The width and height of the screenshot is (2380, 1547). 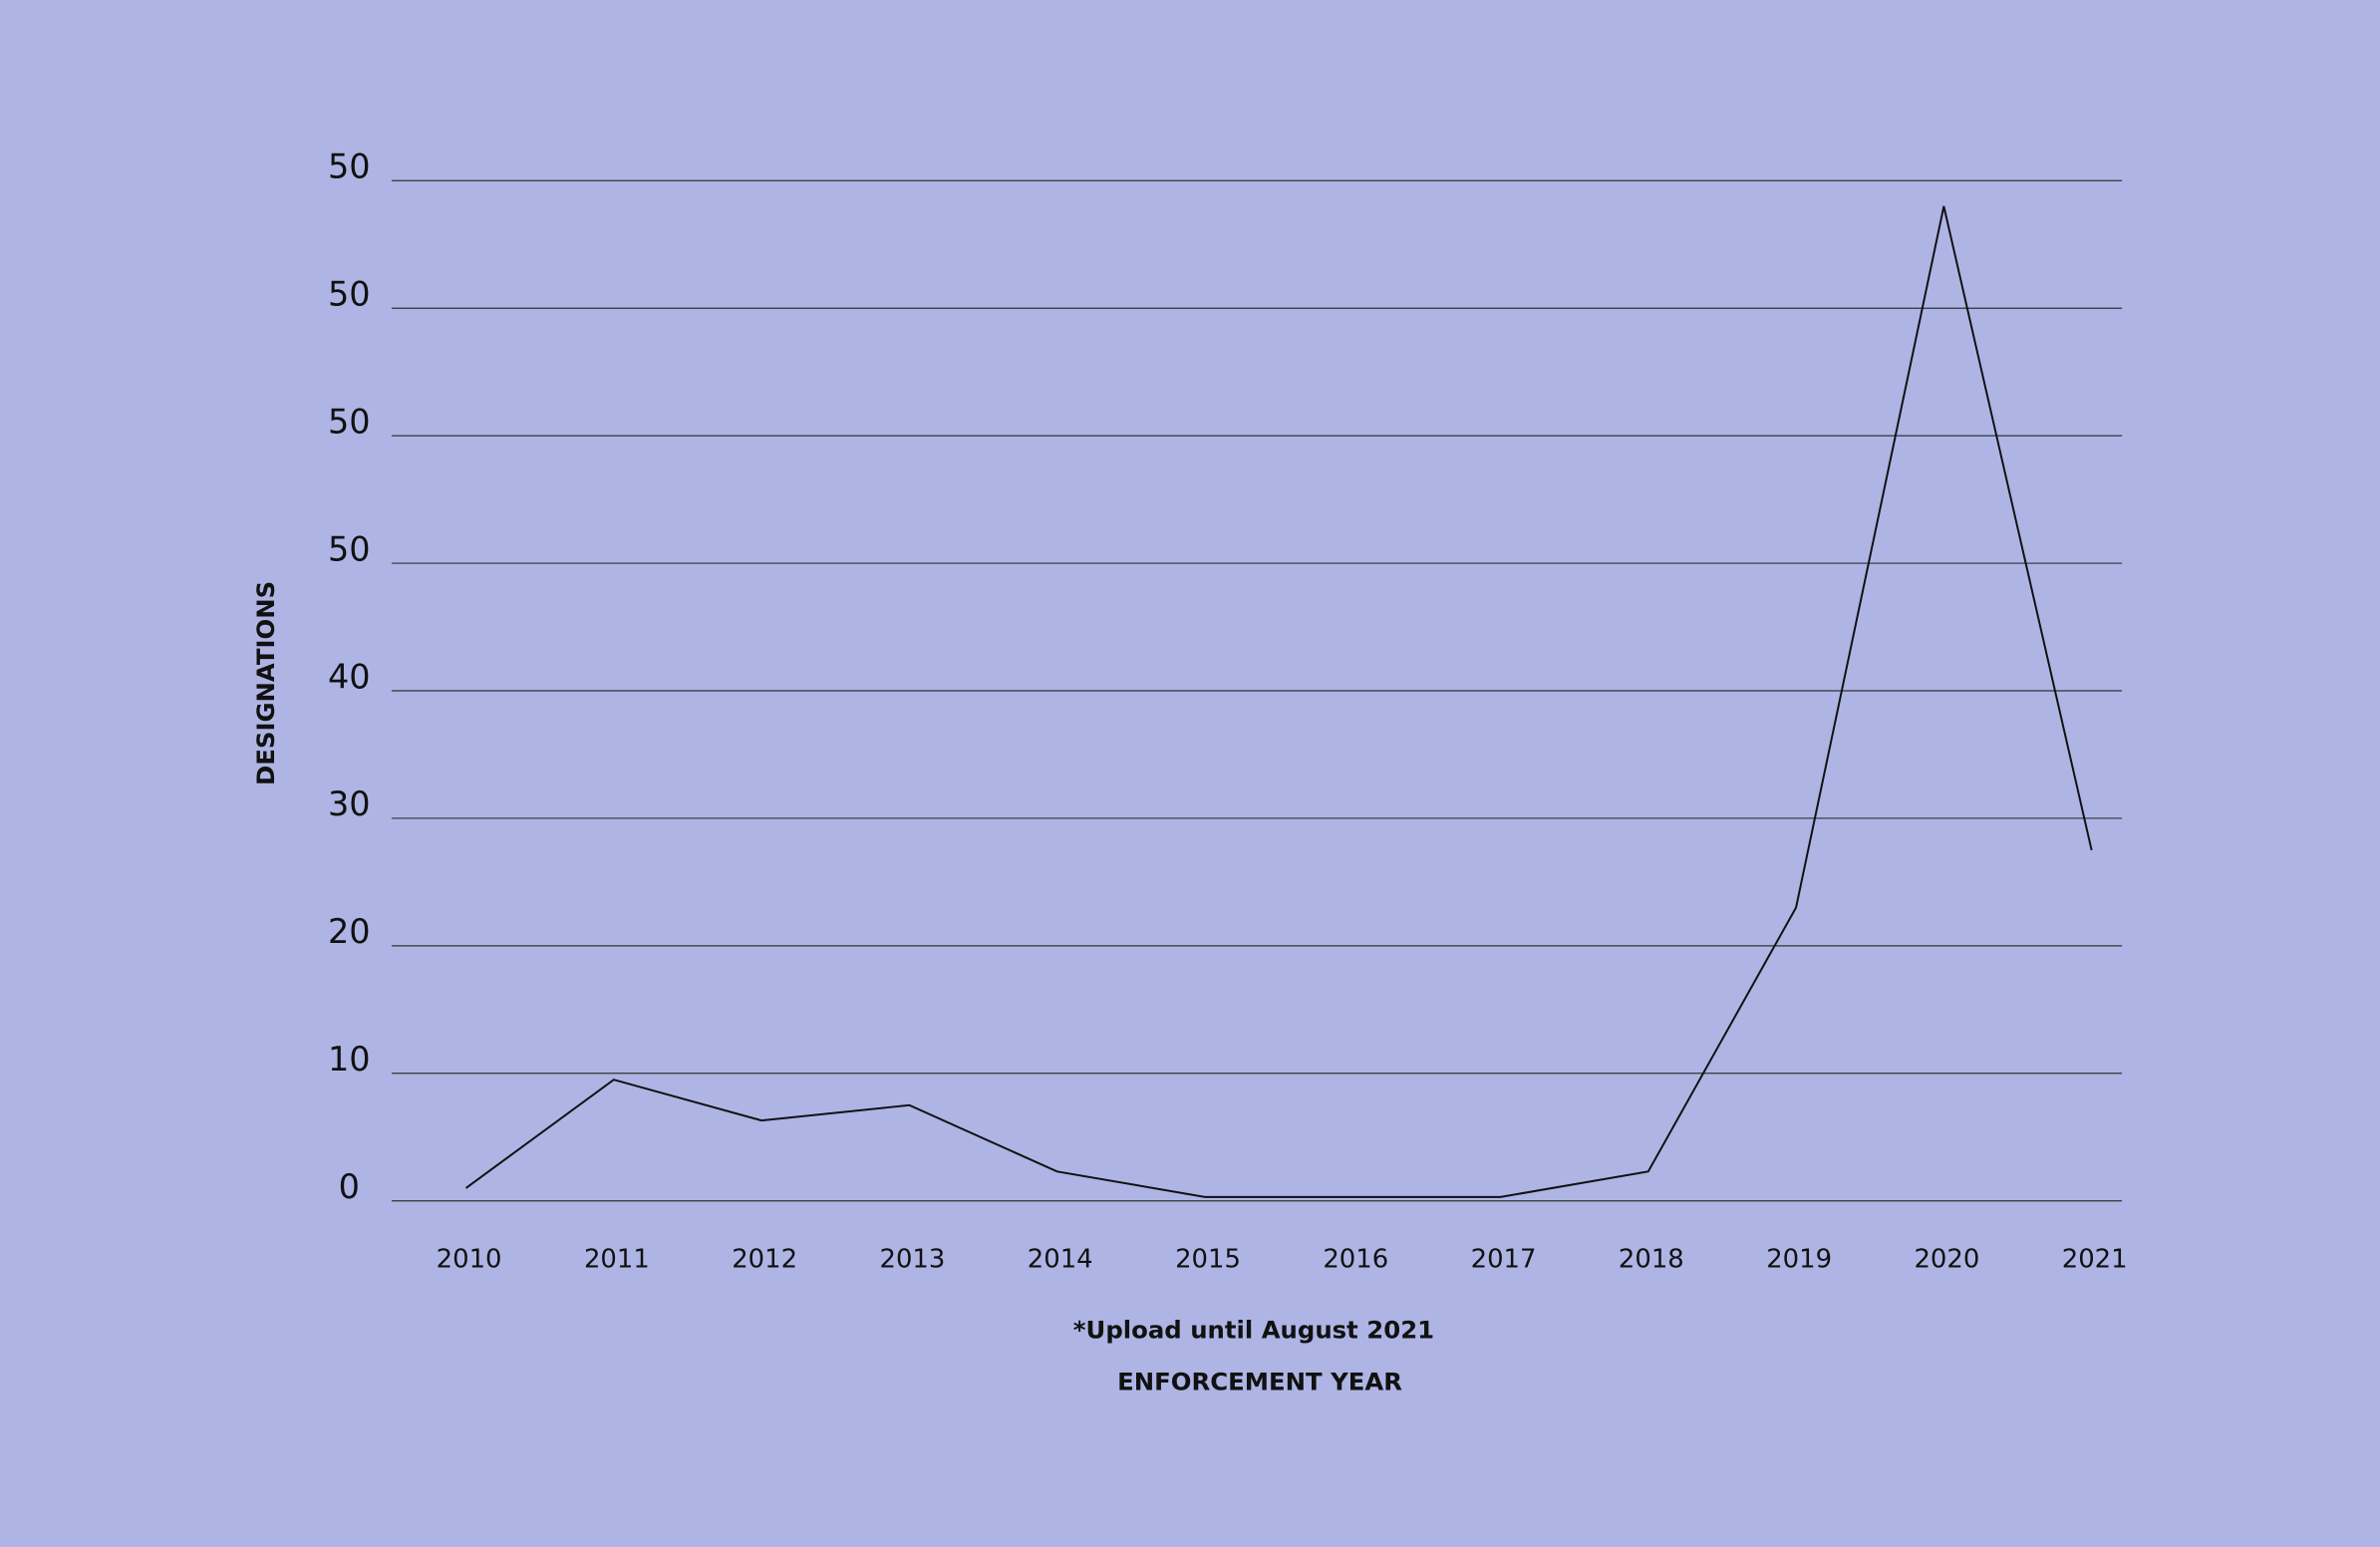 What do you see at coordinates (349, 803) in the screenshot?
I see `y-tick-label: 30` at bounding box center [349, 803].